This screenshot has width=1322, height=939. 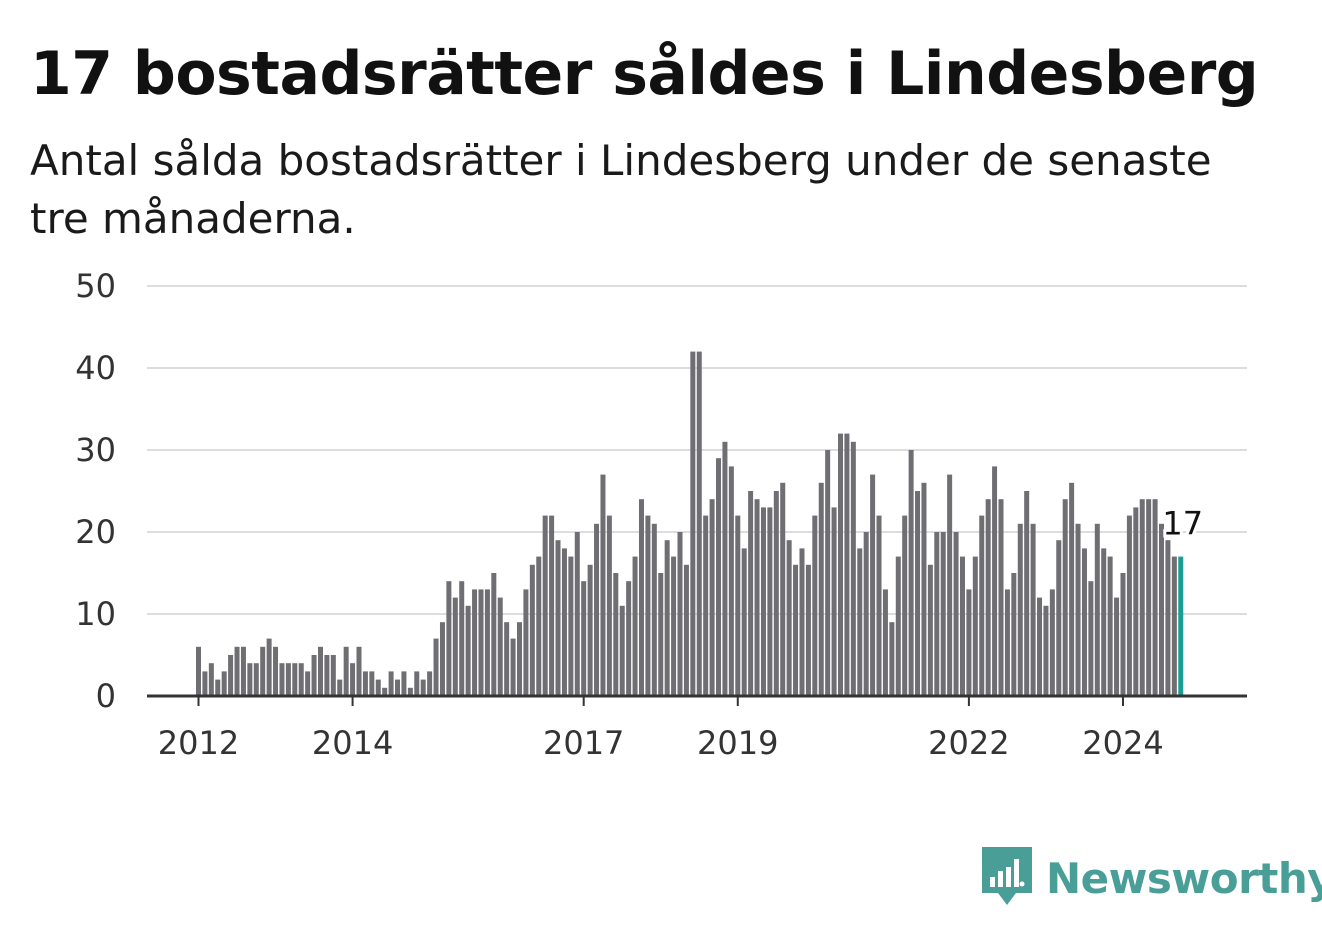 I want to click on y-tick-label: 50, so click(x=95, y=286).